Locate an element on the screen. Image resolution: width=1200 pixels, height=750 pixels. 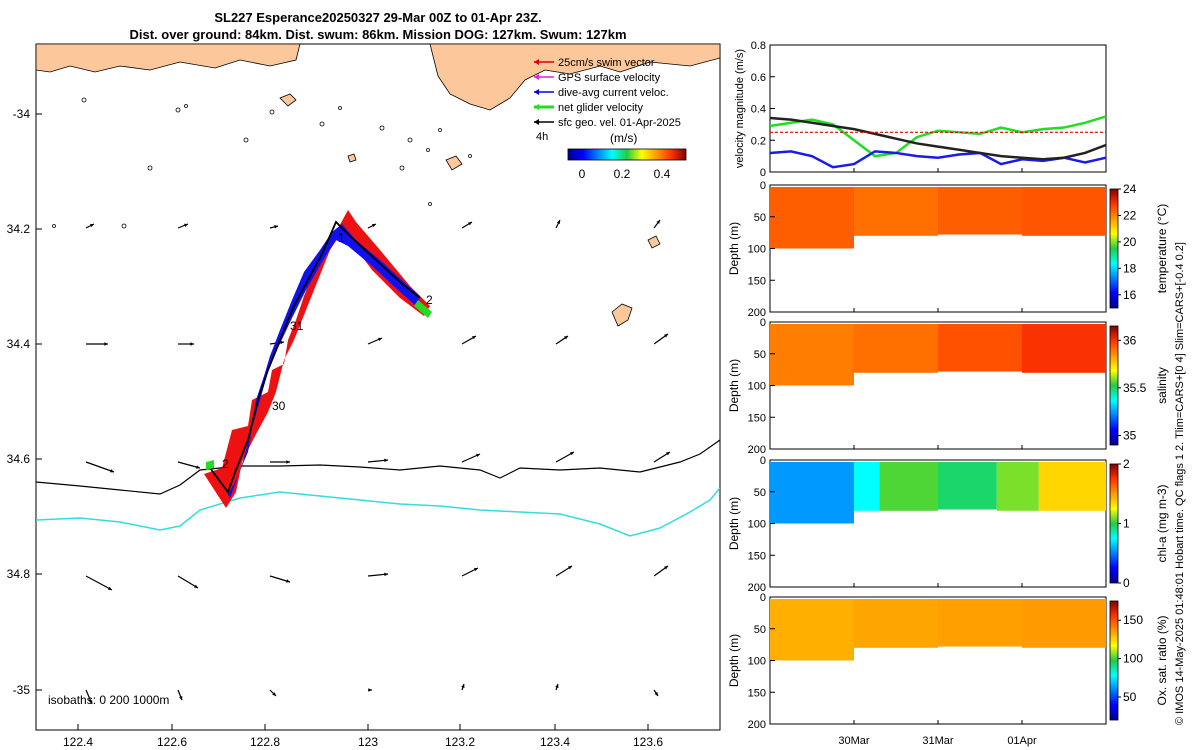
track-label-30: 30 is located at coordinates (279, 406).